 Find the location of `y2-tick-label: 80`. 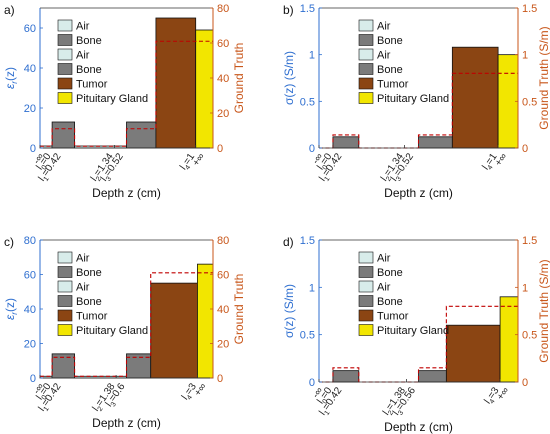

y2-tick-label: 80 is located at coordinates (223, 241).